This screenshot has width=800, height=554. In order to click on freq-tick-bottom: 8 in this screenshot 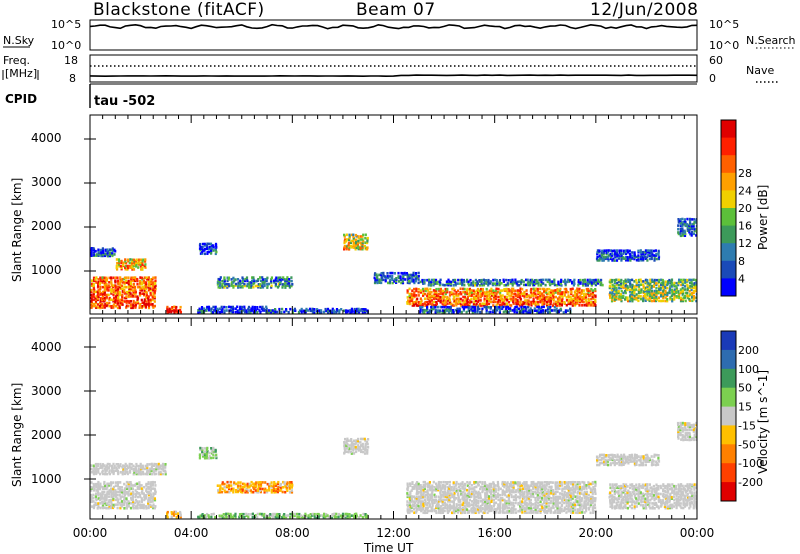, I will do `click(72, 78)`.